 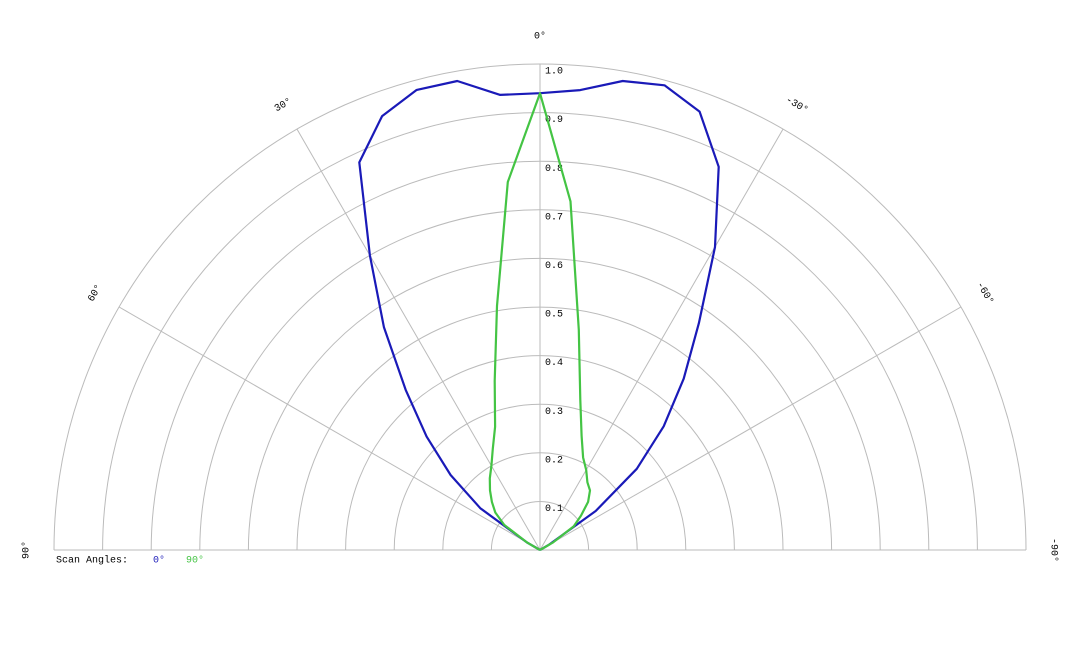 What do you see at coordinates (195, 561) in the screenshot?
I see `legend-entry: 90°` at bounding box center [195, 561].